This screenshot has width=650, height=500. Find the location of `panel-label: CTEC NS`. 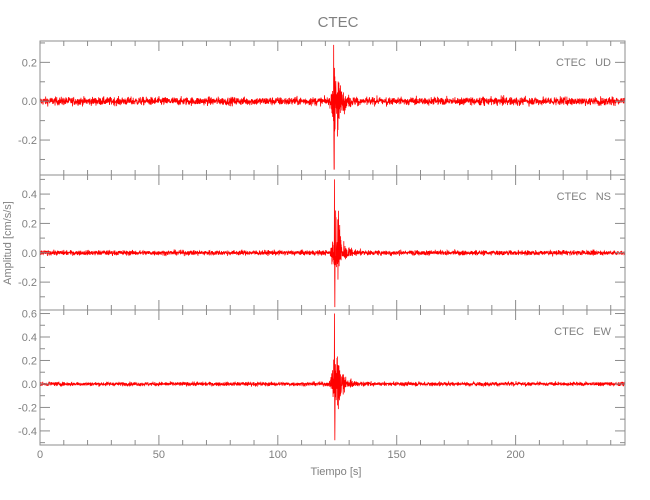

panel-label: CTEC NS is located at coordinates (584, 197).